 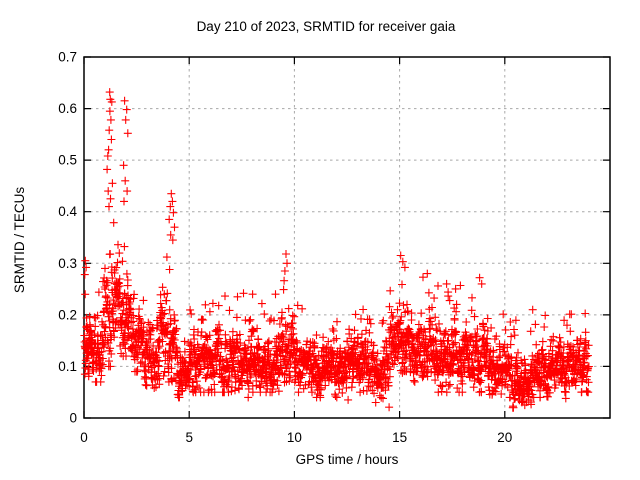 What do you see at coordinates (67, 108) in the screenshot?
I see `y-tick-label: 0.6` at bounding box center [67, 108].